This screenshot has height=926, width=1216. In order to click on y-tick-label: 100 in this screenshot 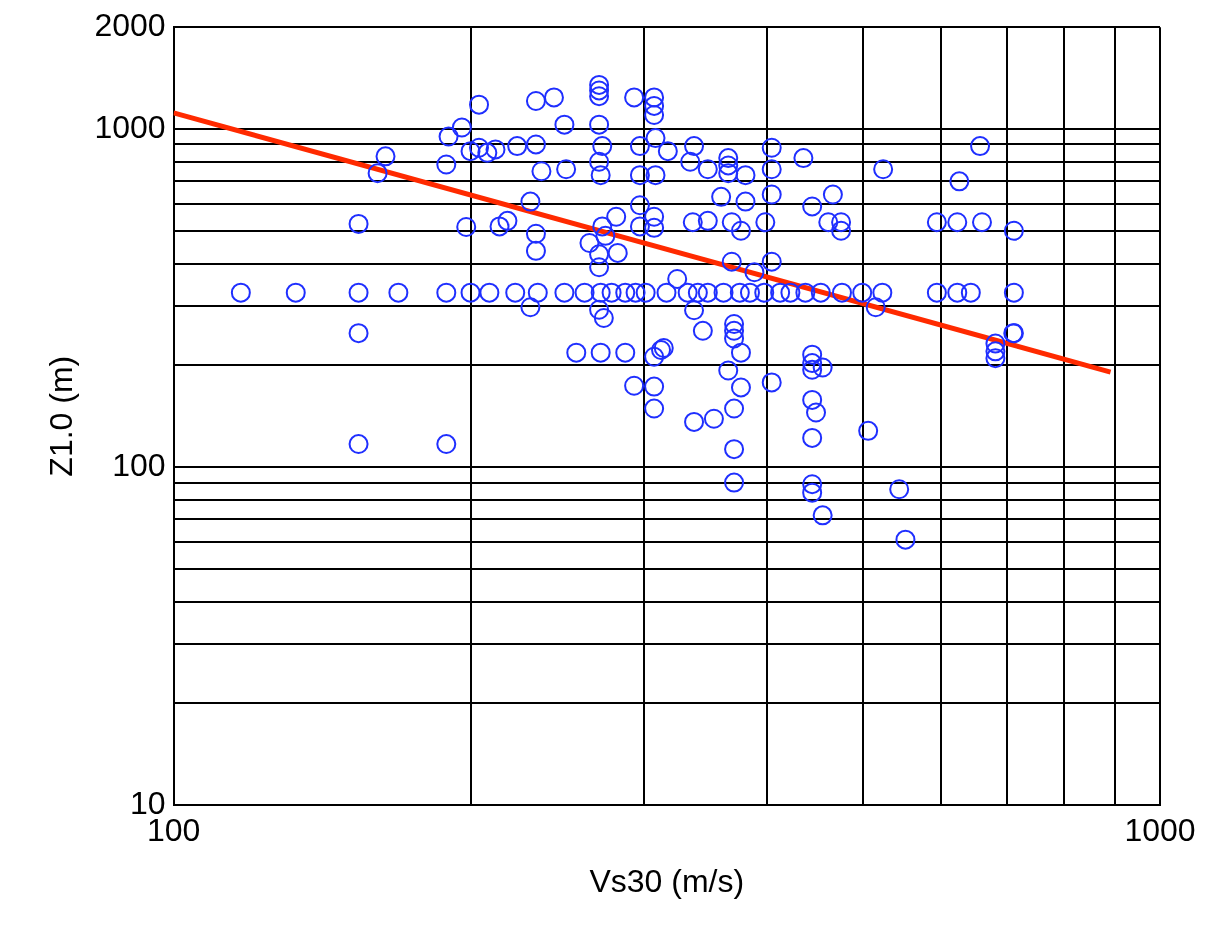, I will do `click(139, 464)`.